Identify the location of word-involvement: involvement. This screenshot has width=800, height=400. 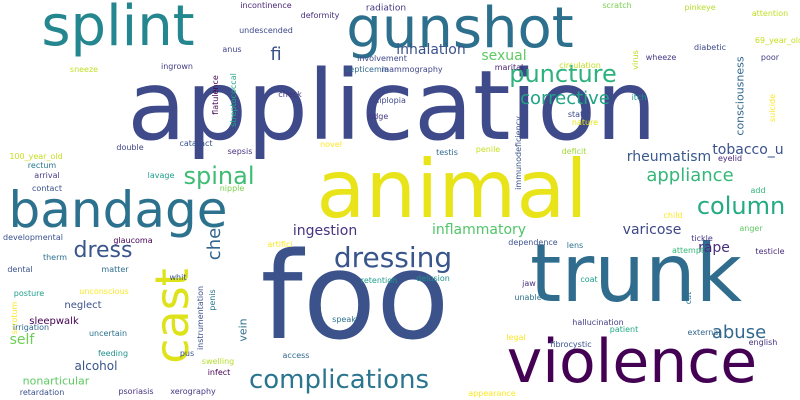
(382, 58).